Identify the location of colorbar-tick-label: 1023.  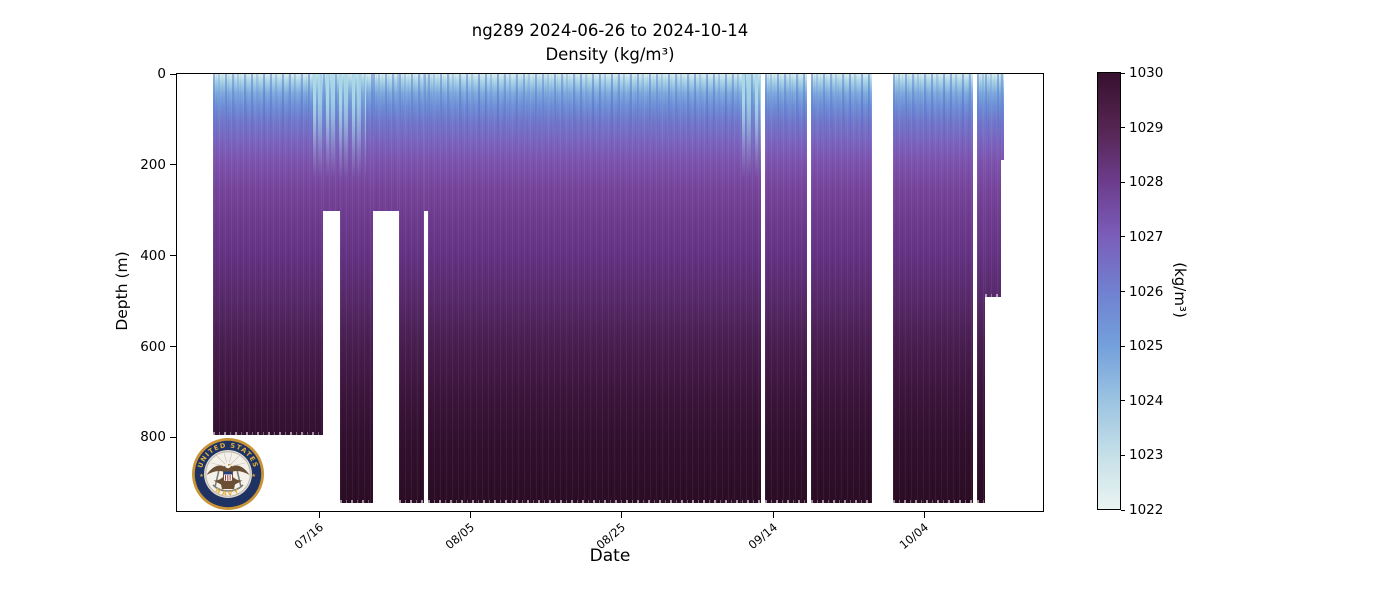
(1146, 455).